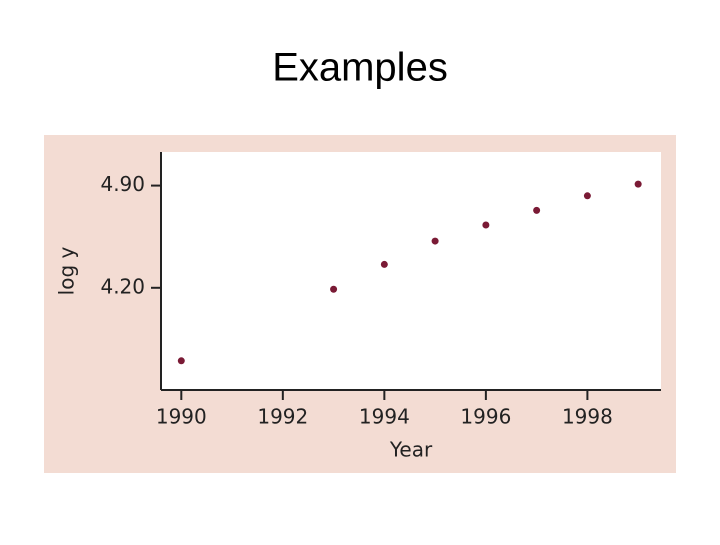 The height and width of the screenshot is (545, 720). What do you see at coordinates (360, 68) in the screenshot?
I see `slide-title: Examples` at bounding box center [360, 68].